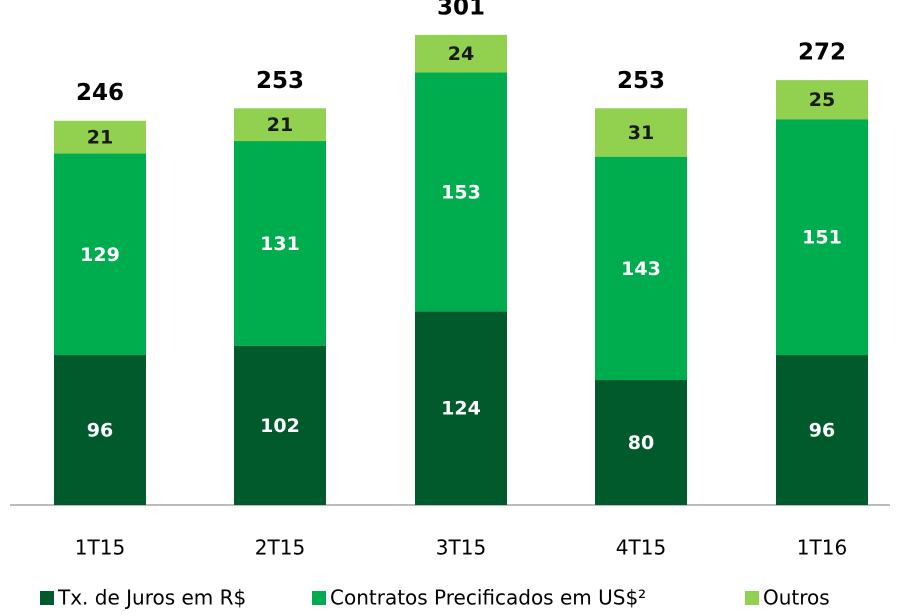 This screenshot has height=615, width=899. I want to click on legend-label: Tx. de Juros em R$, so click(151, 598).